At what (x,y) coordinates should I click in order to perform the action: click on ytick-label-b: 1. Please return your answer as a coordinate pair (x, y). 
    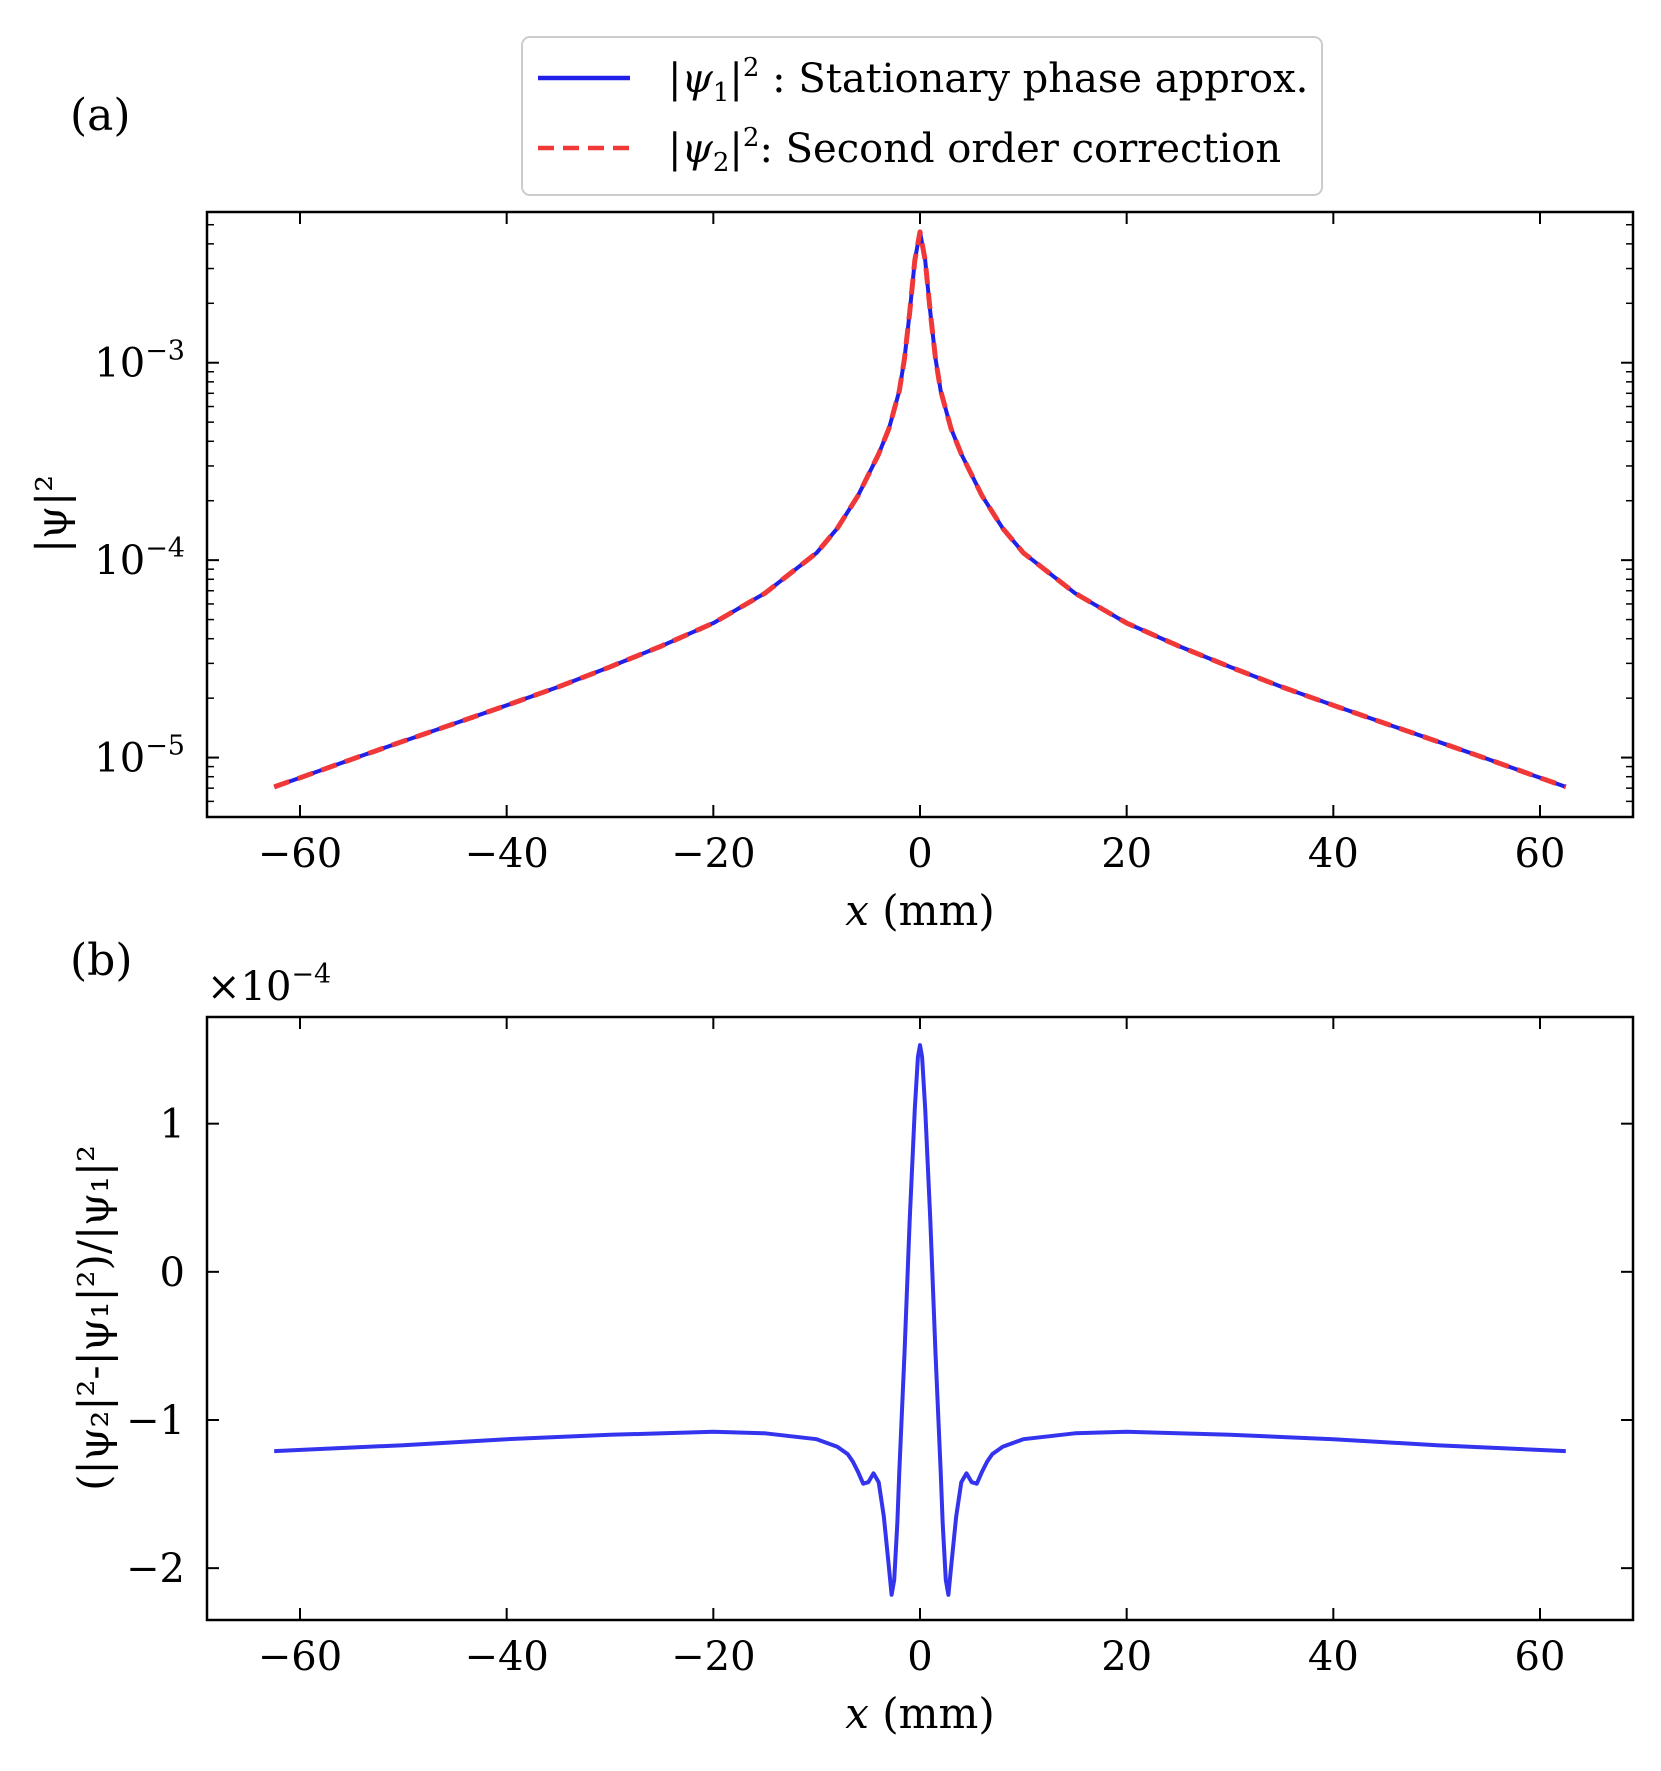
    Looking at the image, I should click on (172, 1125).